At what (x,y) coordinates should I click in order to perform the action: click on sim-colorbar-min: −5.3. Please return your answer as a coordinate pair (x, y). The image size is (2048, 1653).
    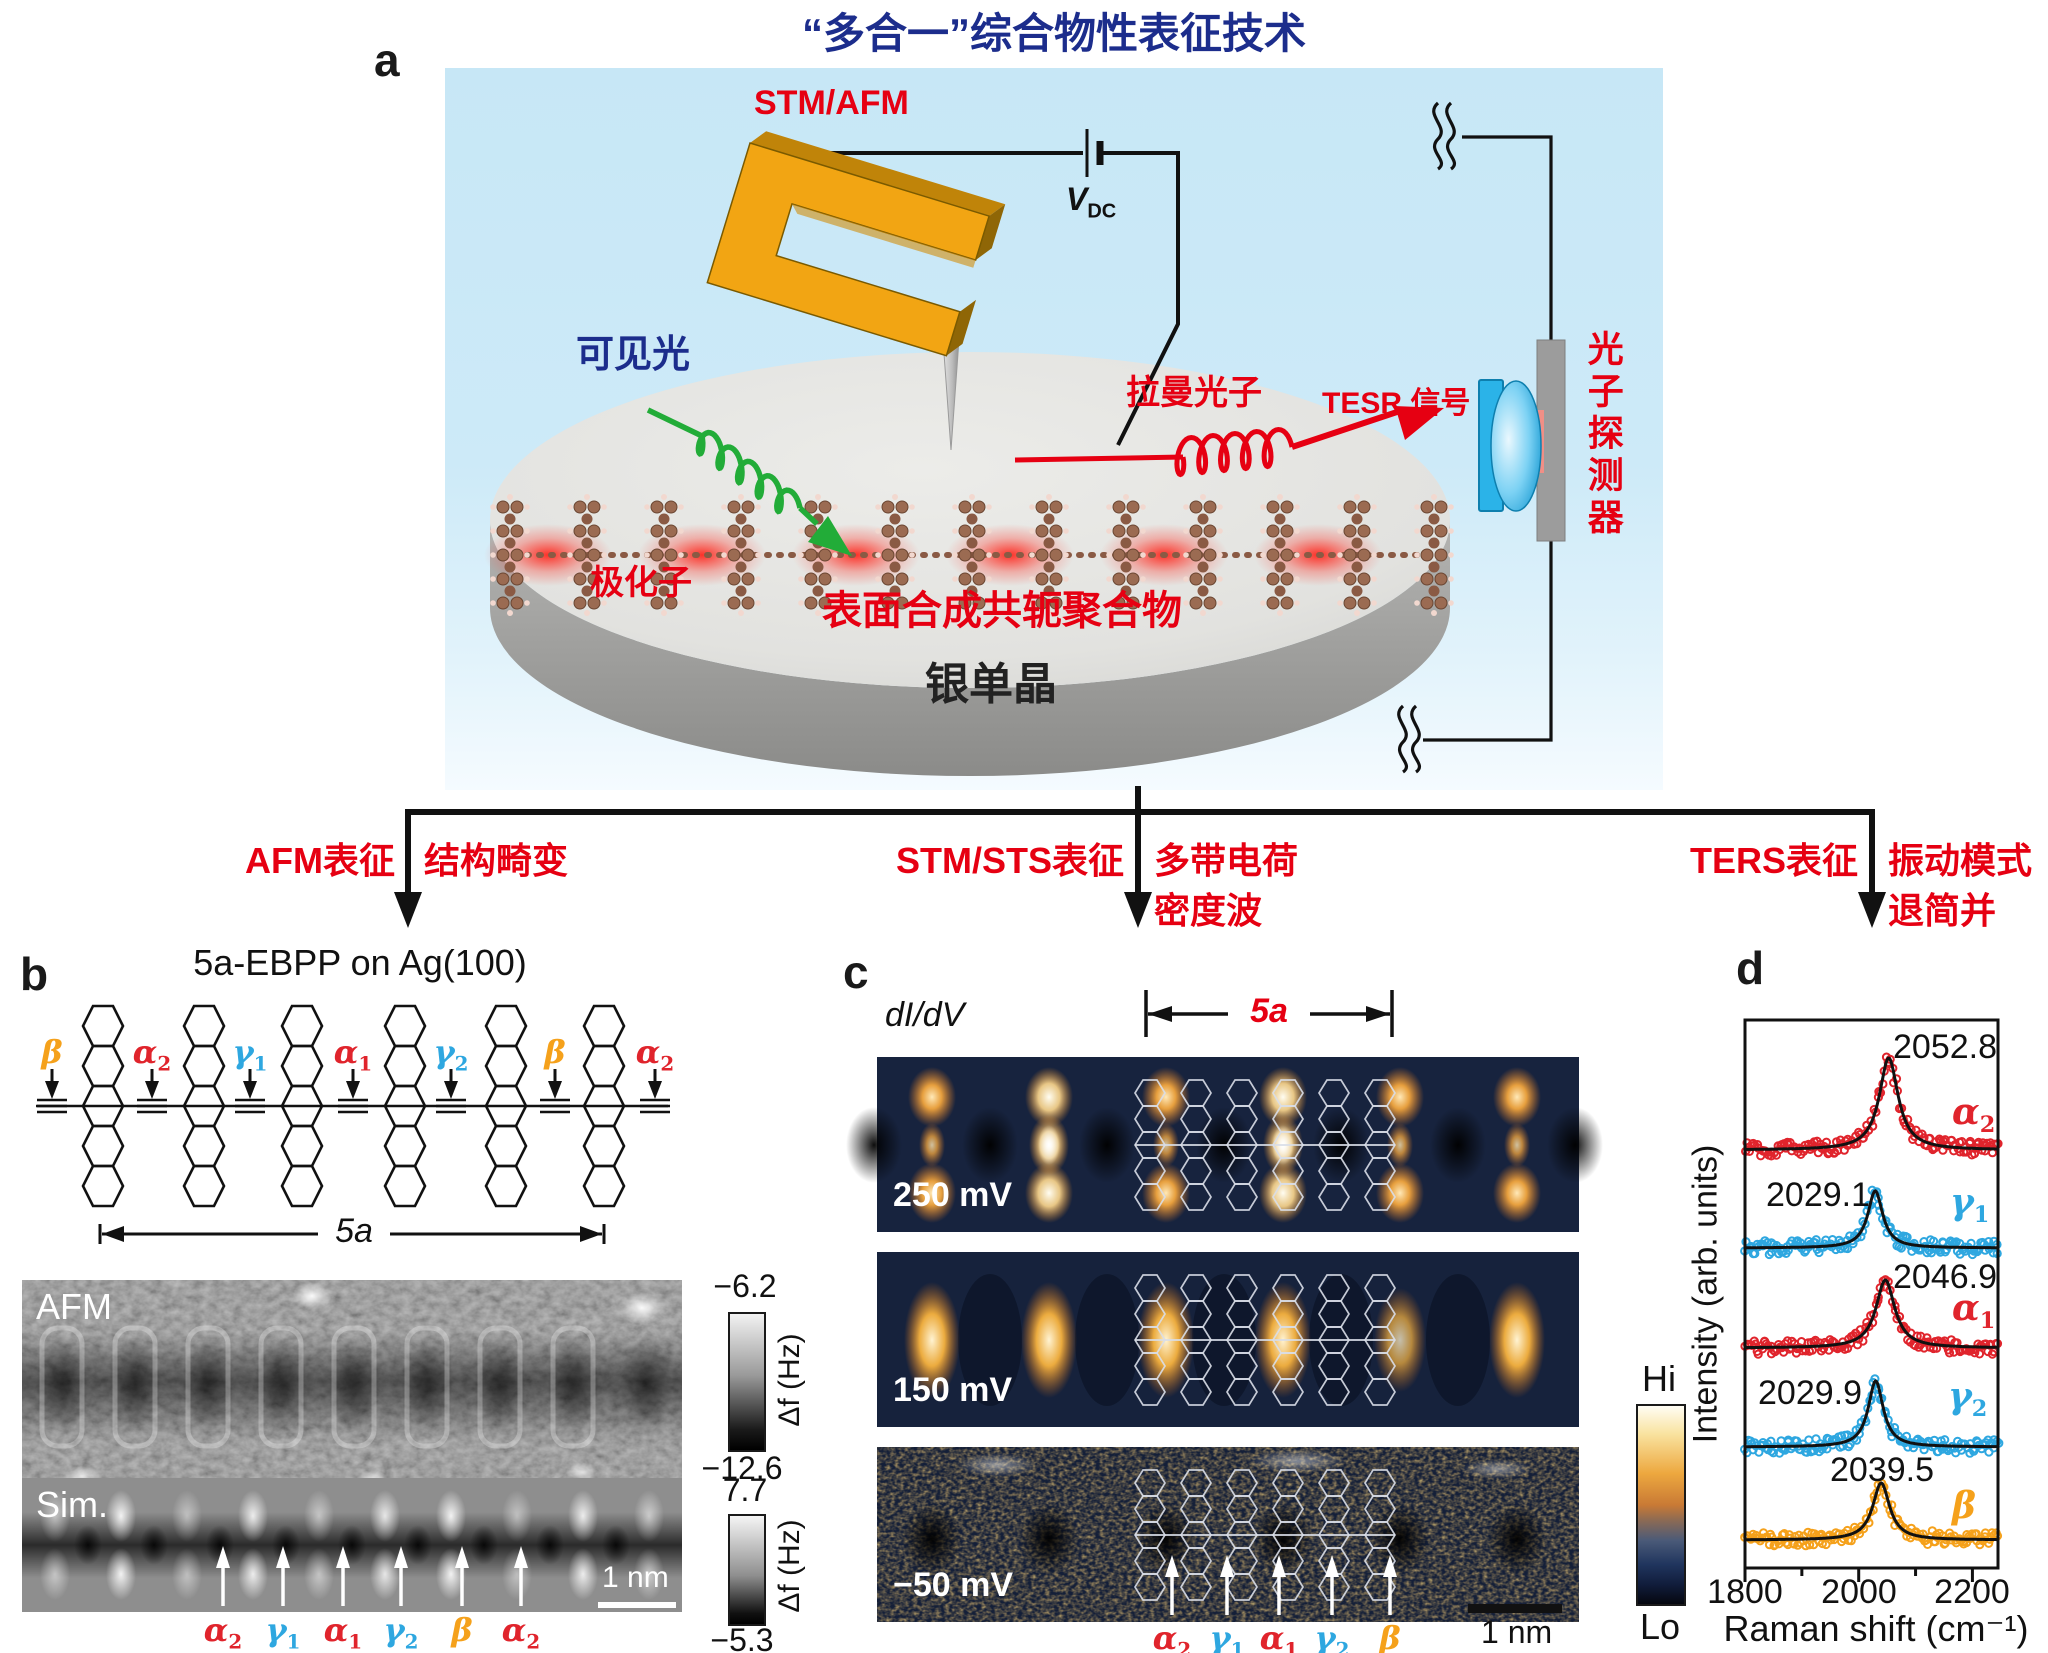
    Looking at the image, I should click on (742, 1637).